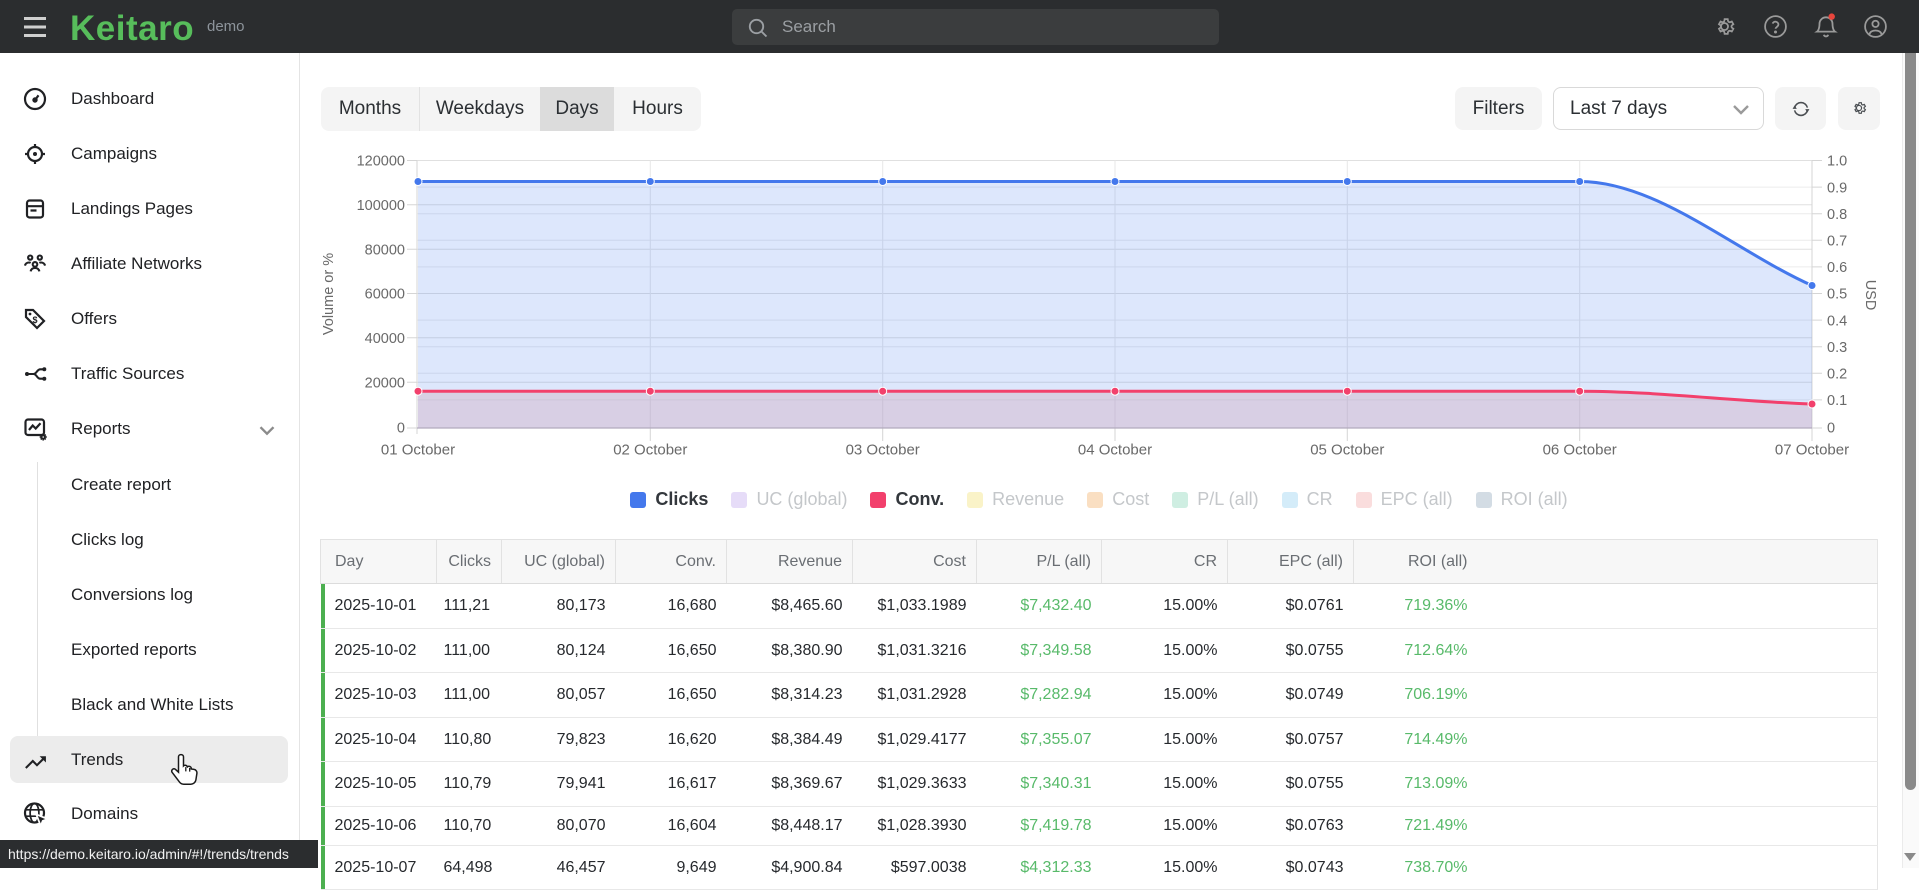 The width and height of the screenshot is (1919, 890). What do you see at coordinates (1837, 295) in the screenshot?
I see `svg-text: 0.5` at bounding box center [1837, 295].